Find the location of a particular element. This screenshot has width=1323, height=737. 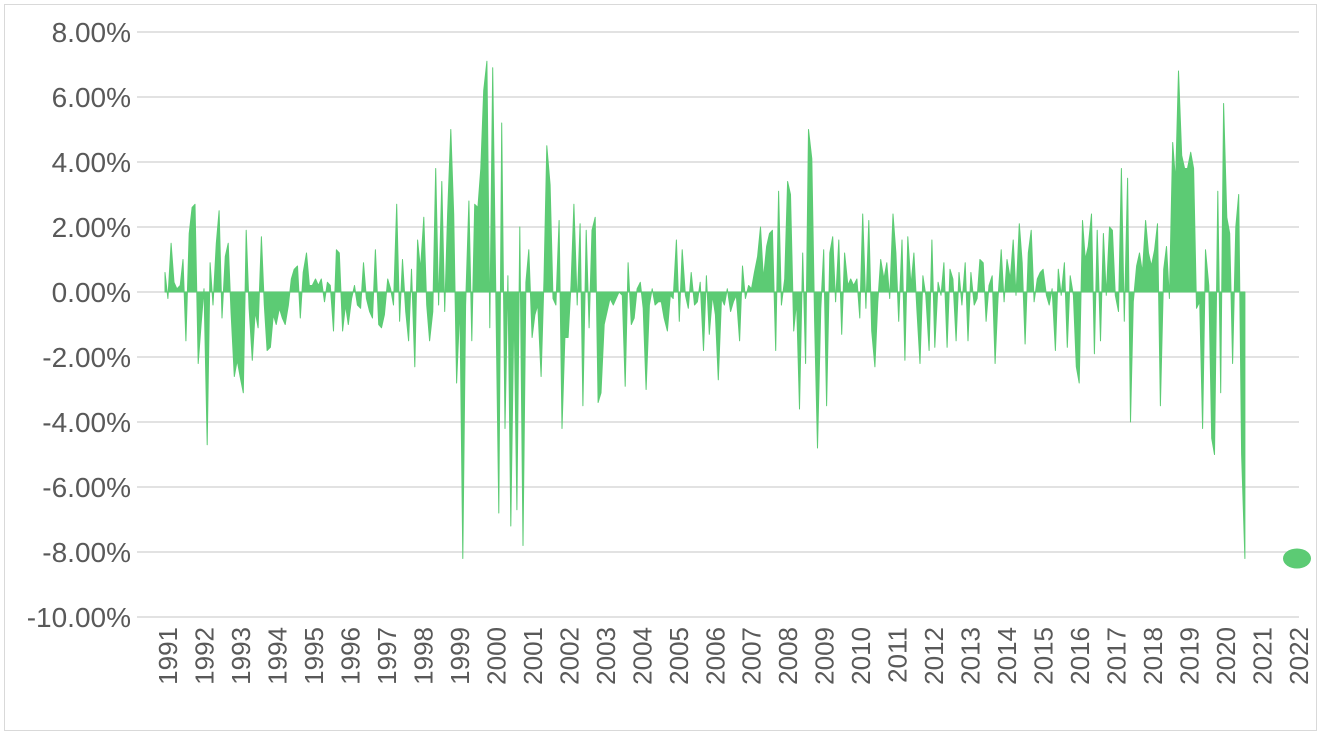

x-tick-label: 2011 is located at coordinates (898, 655).